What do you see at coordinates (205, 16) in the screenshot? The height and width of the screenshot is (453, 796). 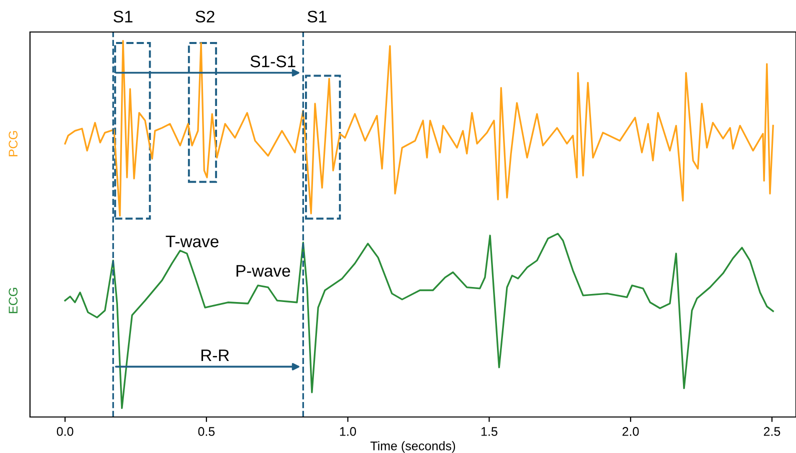 I see `text: S2` at bounding box center [205, 16].